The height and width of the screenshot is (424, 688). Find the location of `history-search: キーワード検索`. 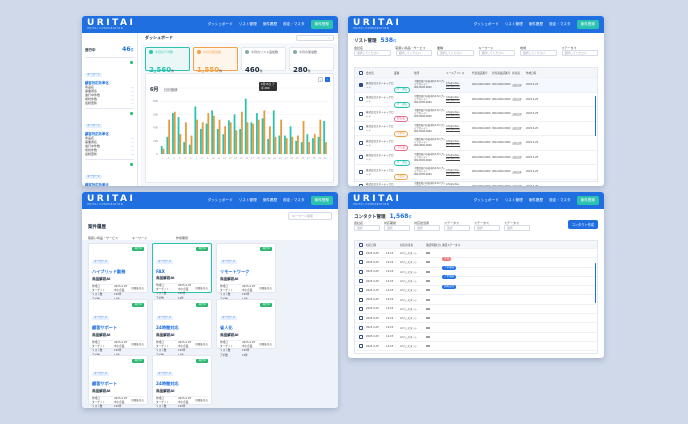

history-search: キーワード検索 is located at coordinates (310, 216).